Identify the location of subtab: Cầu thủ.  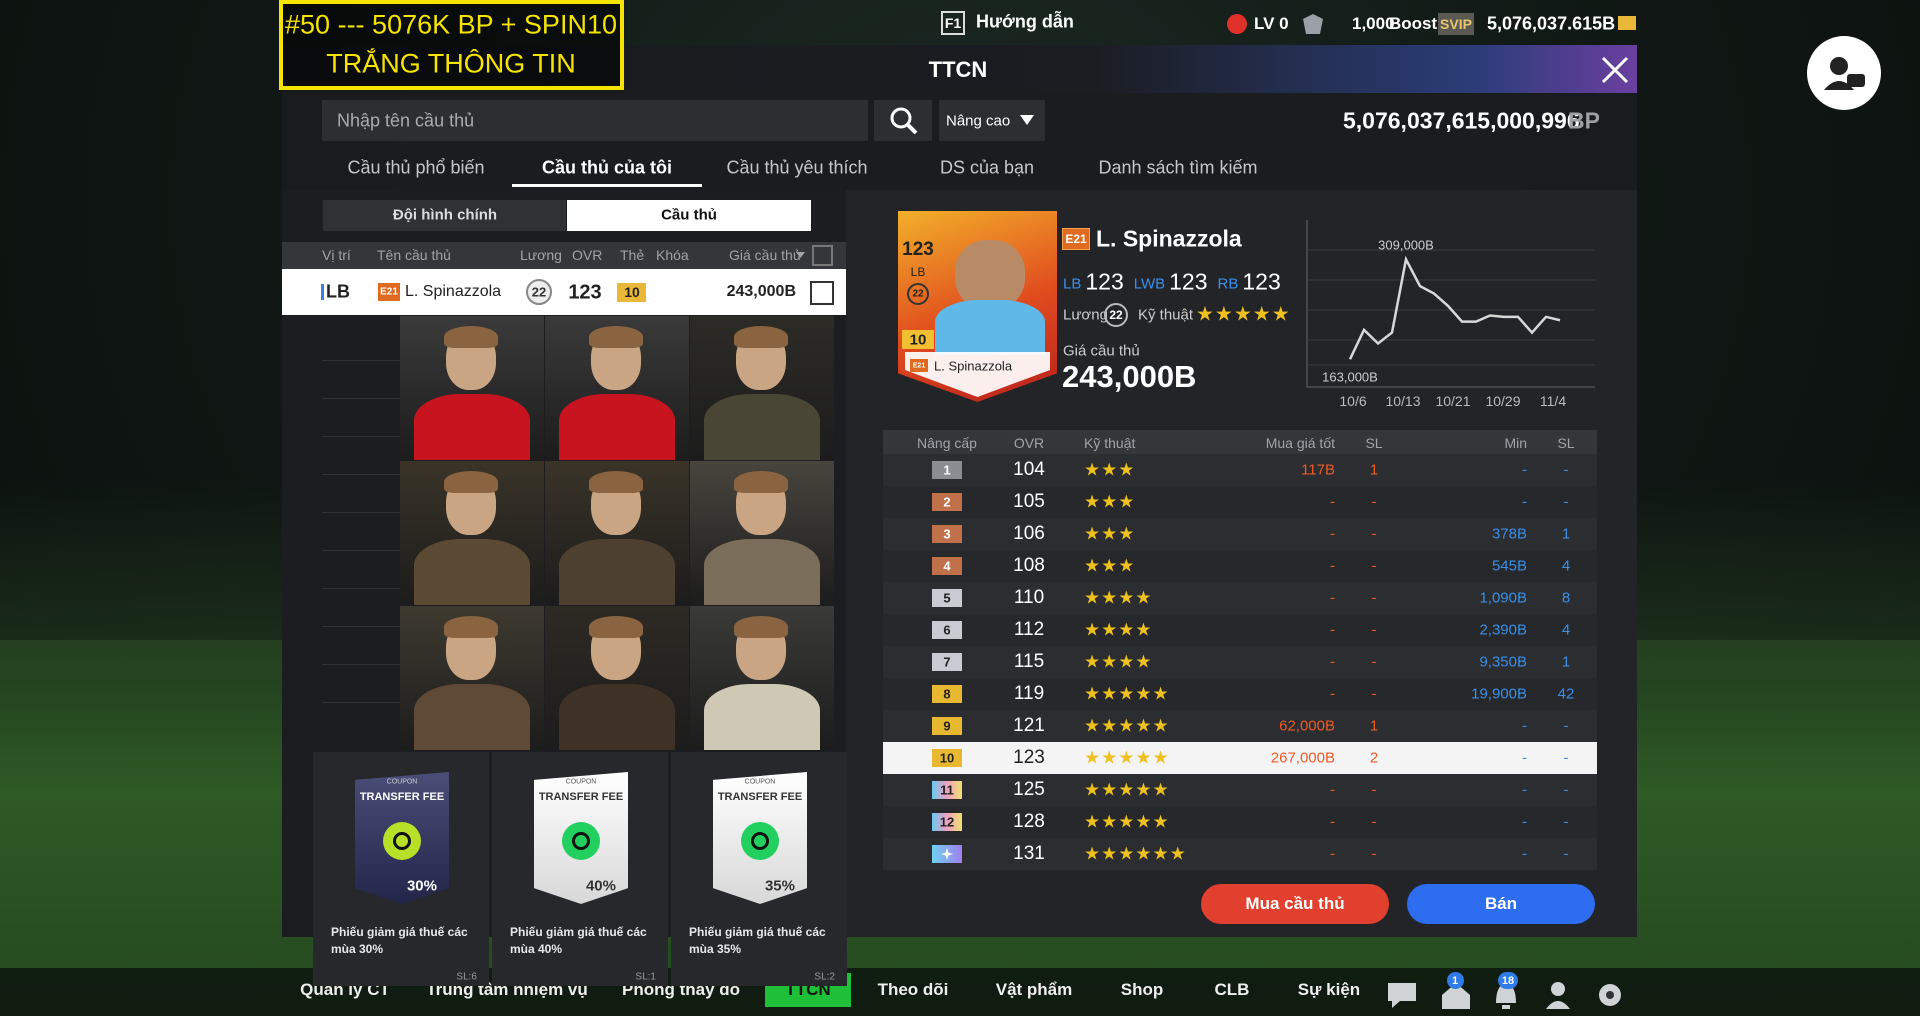
(689, 215).